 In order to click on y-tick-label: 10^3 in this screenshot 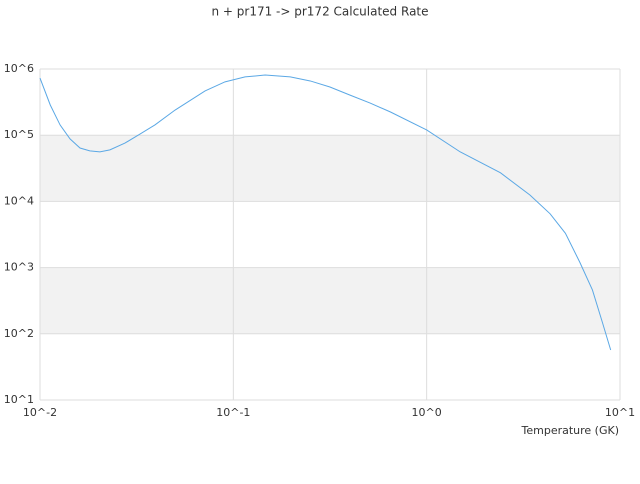, I will do `click(19, 267)`.